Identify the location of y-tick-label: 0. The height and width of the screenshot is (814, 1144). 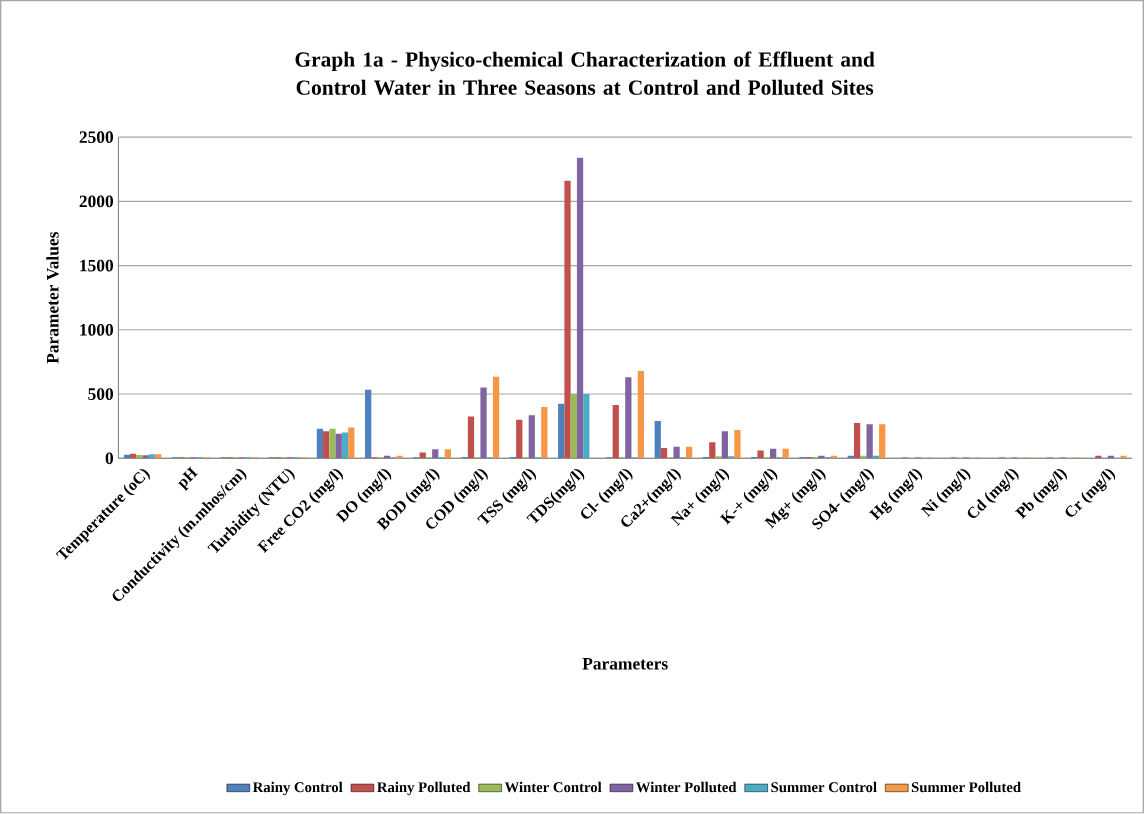
(109, 458).